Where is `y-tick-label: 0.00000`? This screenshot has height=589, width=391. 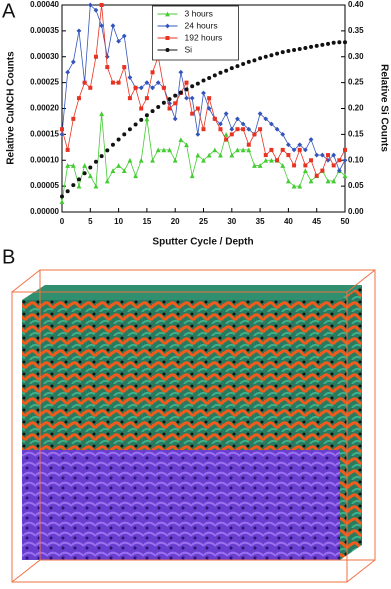 y-tick-label: 0.00000 is located at coordinates (44, 211).